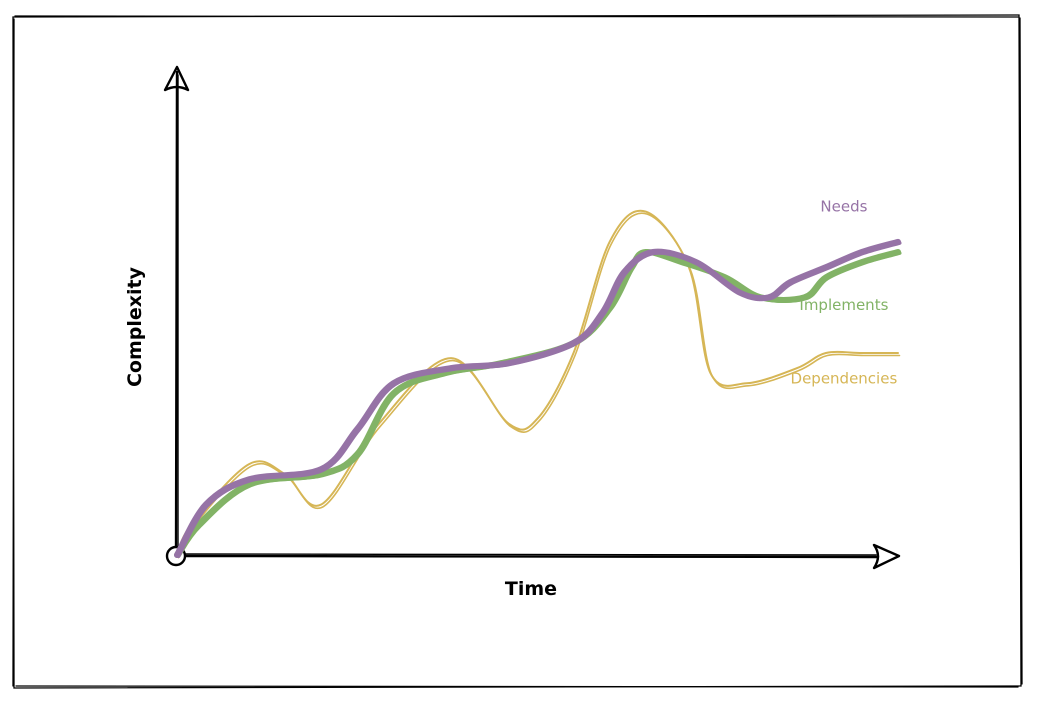  Describe the element at coordinates (843, 207) in the screenshot. I see `series-label-needs: Needs` at that location.